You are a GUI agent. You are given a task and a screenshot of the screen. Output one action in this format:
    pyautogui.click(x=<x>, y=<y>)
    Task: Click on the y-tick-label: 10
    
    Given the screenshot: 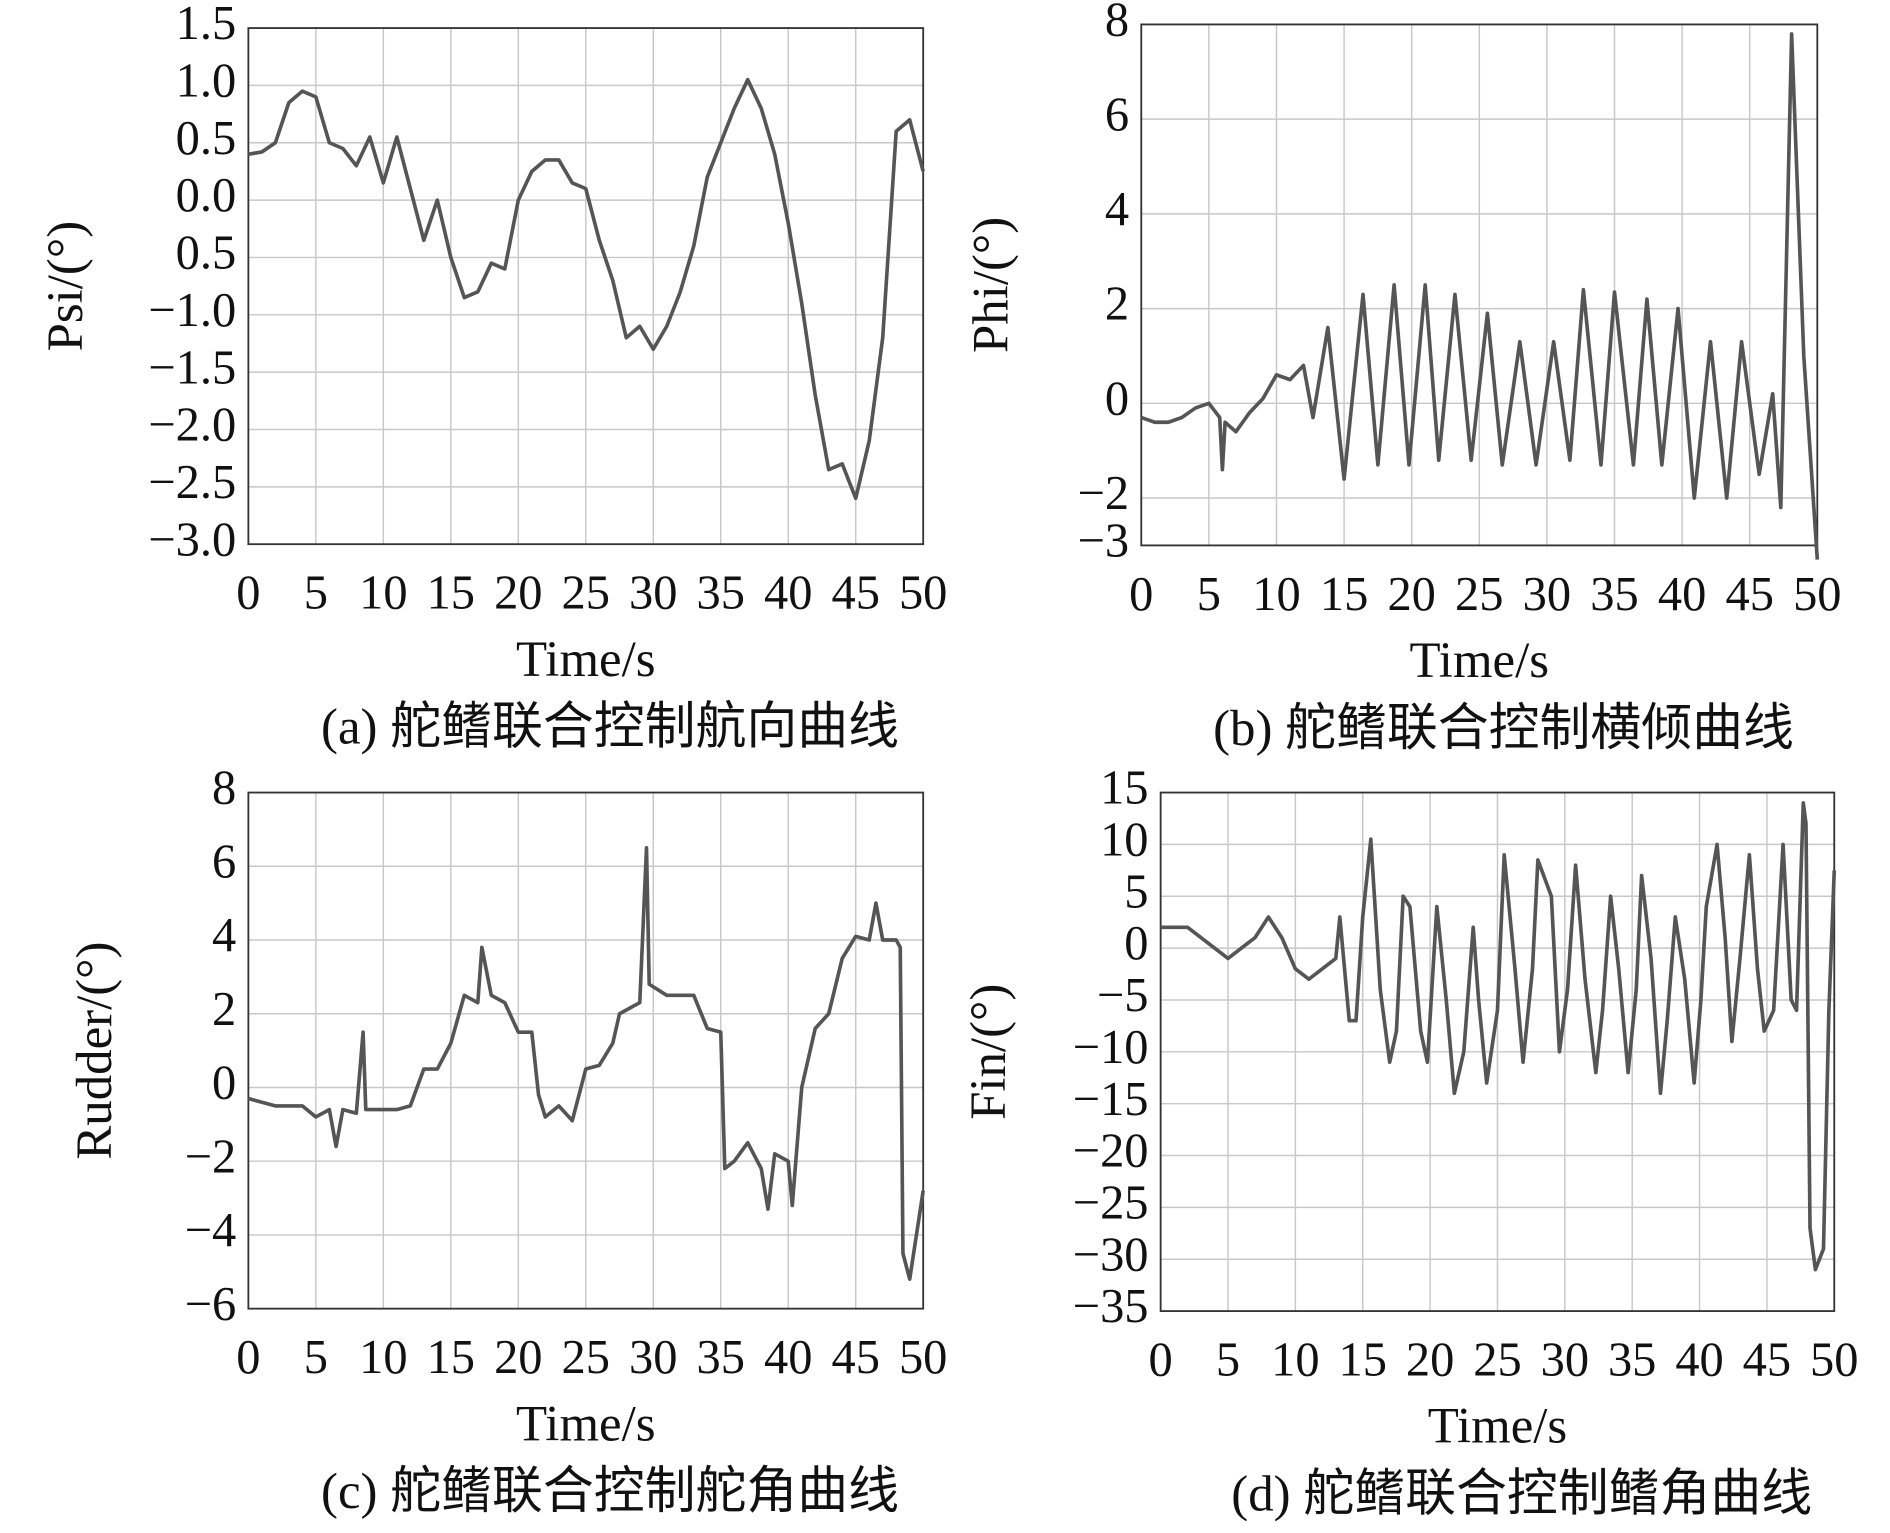 What is the action you would take?
    pyautogui.click(x=1124, y=840)
    